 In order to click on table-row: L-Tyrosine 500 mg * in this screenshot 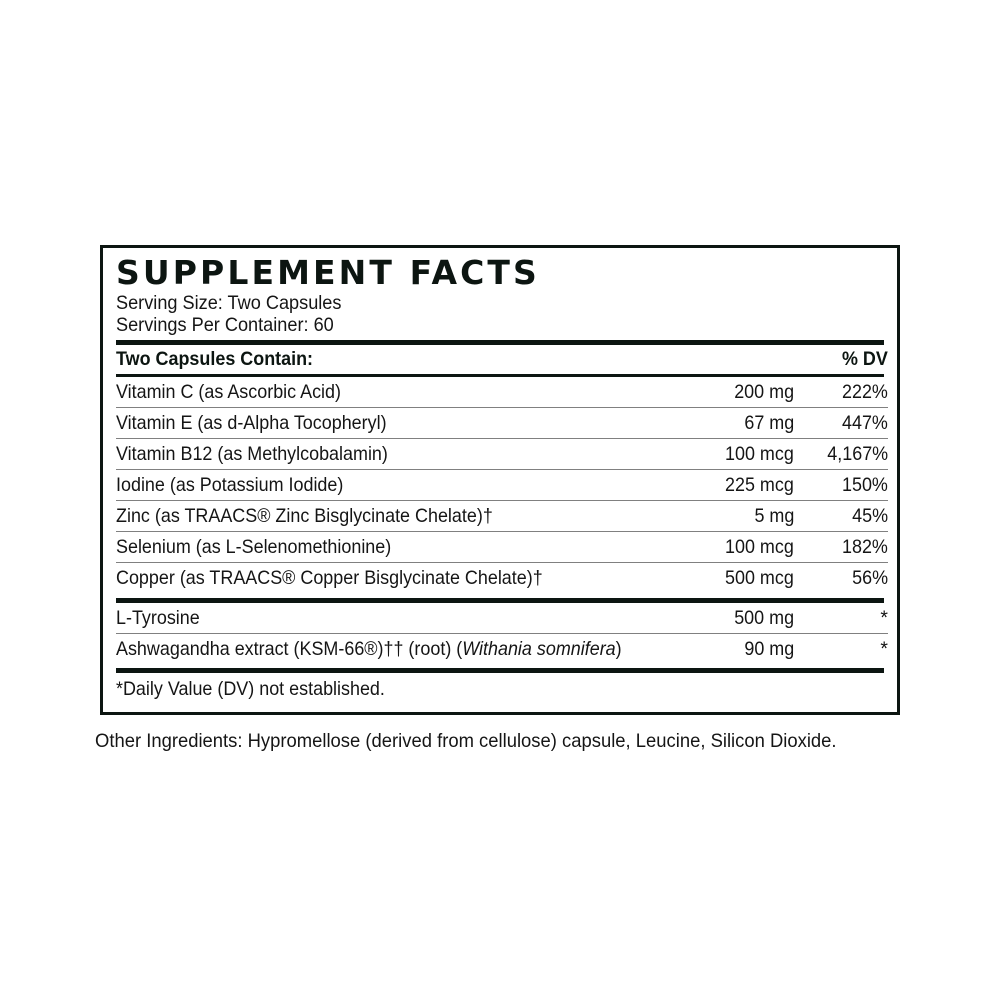, I will do `click(502, 618)`.